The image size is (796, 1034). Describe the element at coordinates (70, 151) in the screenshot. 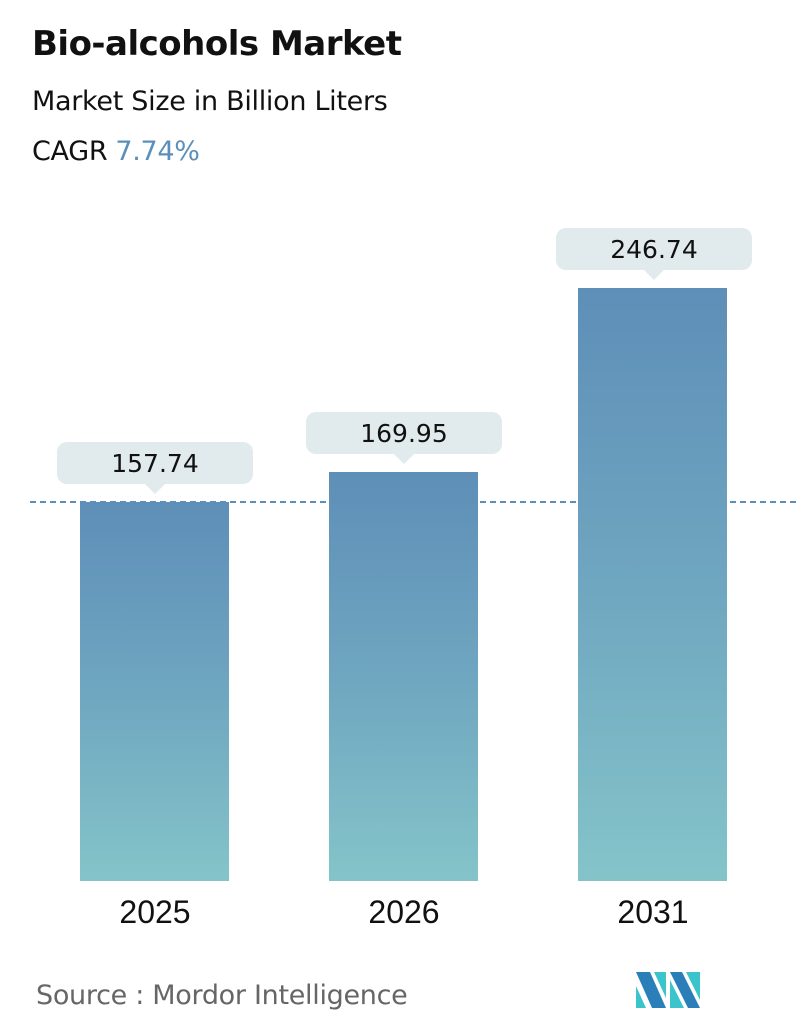

I see `cagr-label: CAGR` at that location.